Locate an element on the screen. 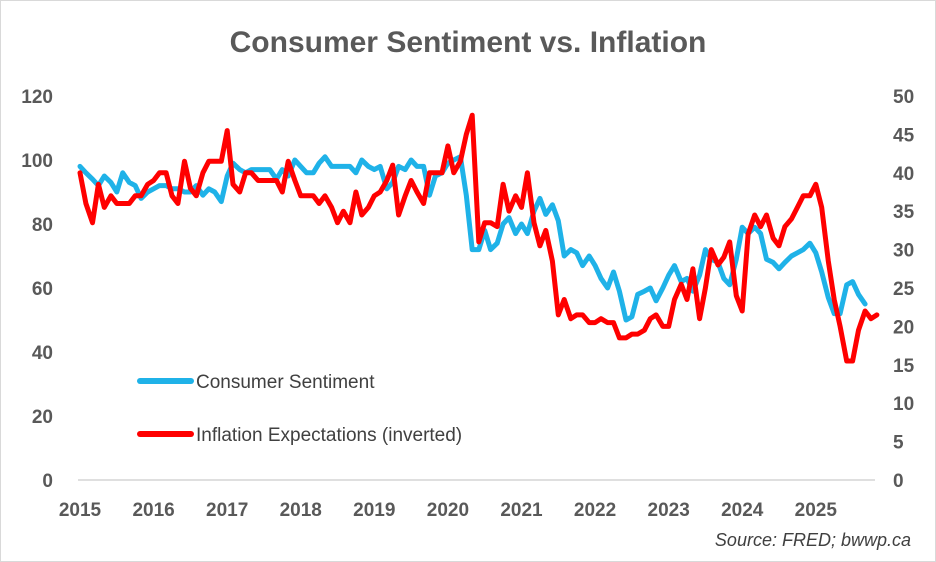  x-tick-label: 2019 is located at coordinates (374, 510).